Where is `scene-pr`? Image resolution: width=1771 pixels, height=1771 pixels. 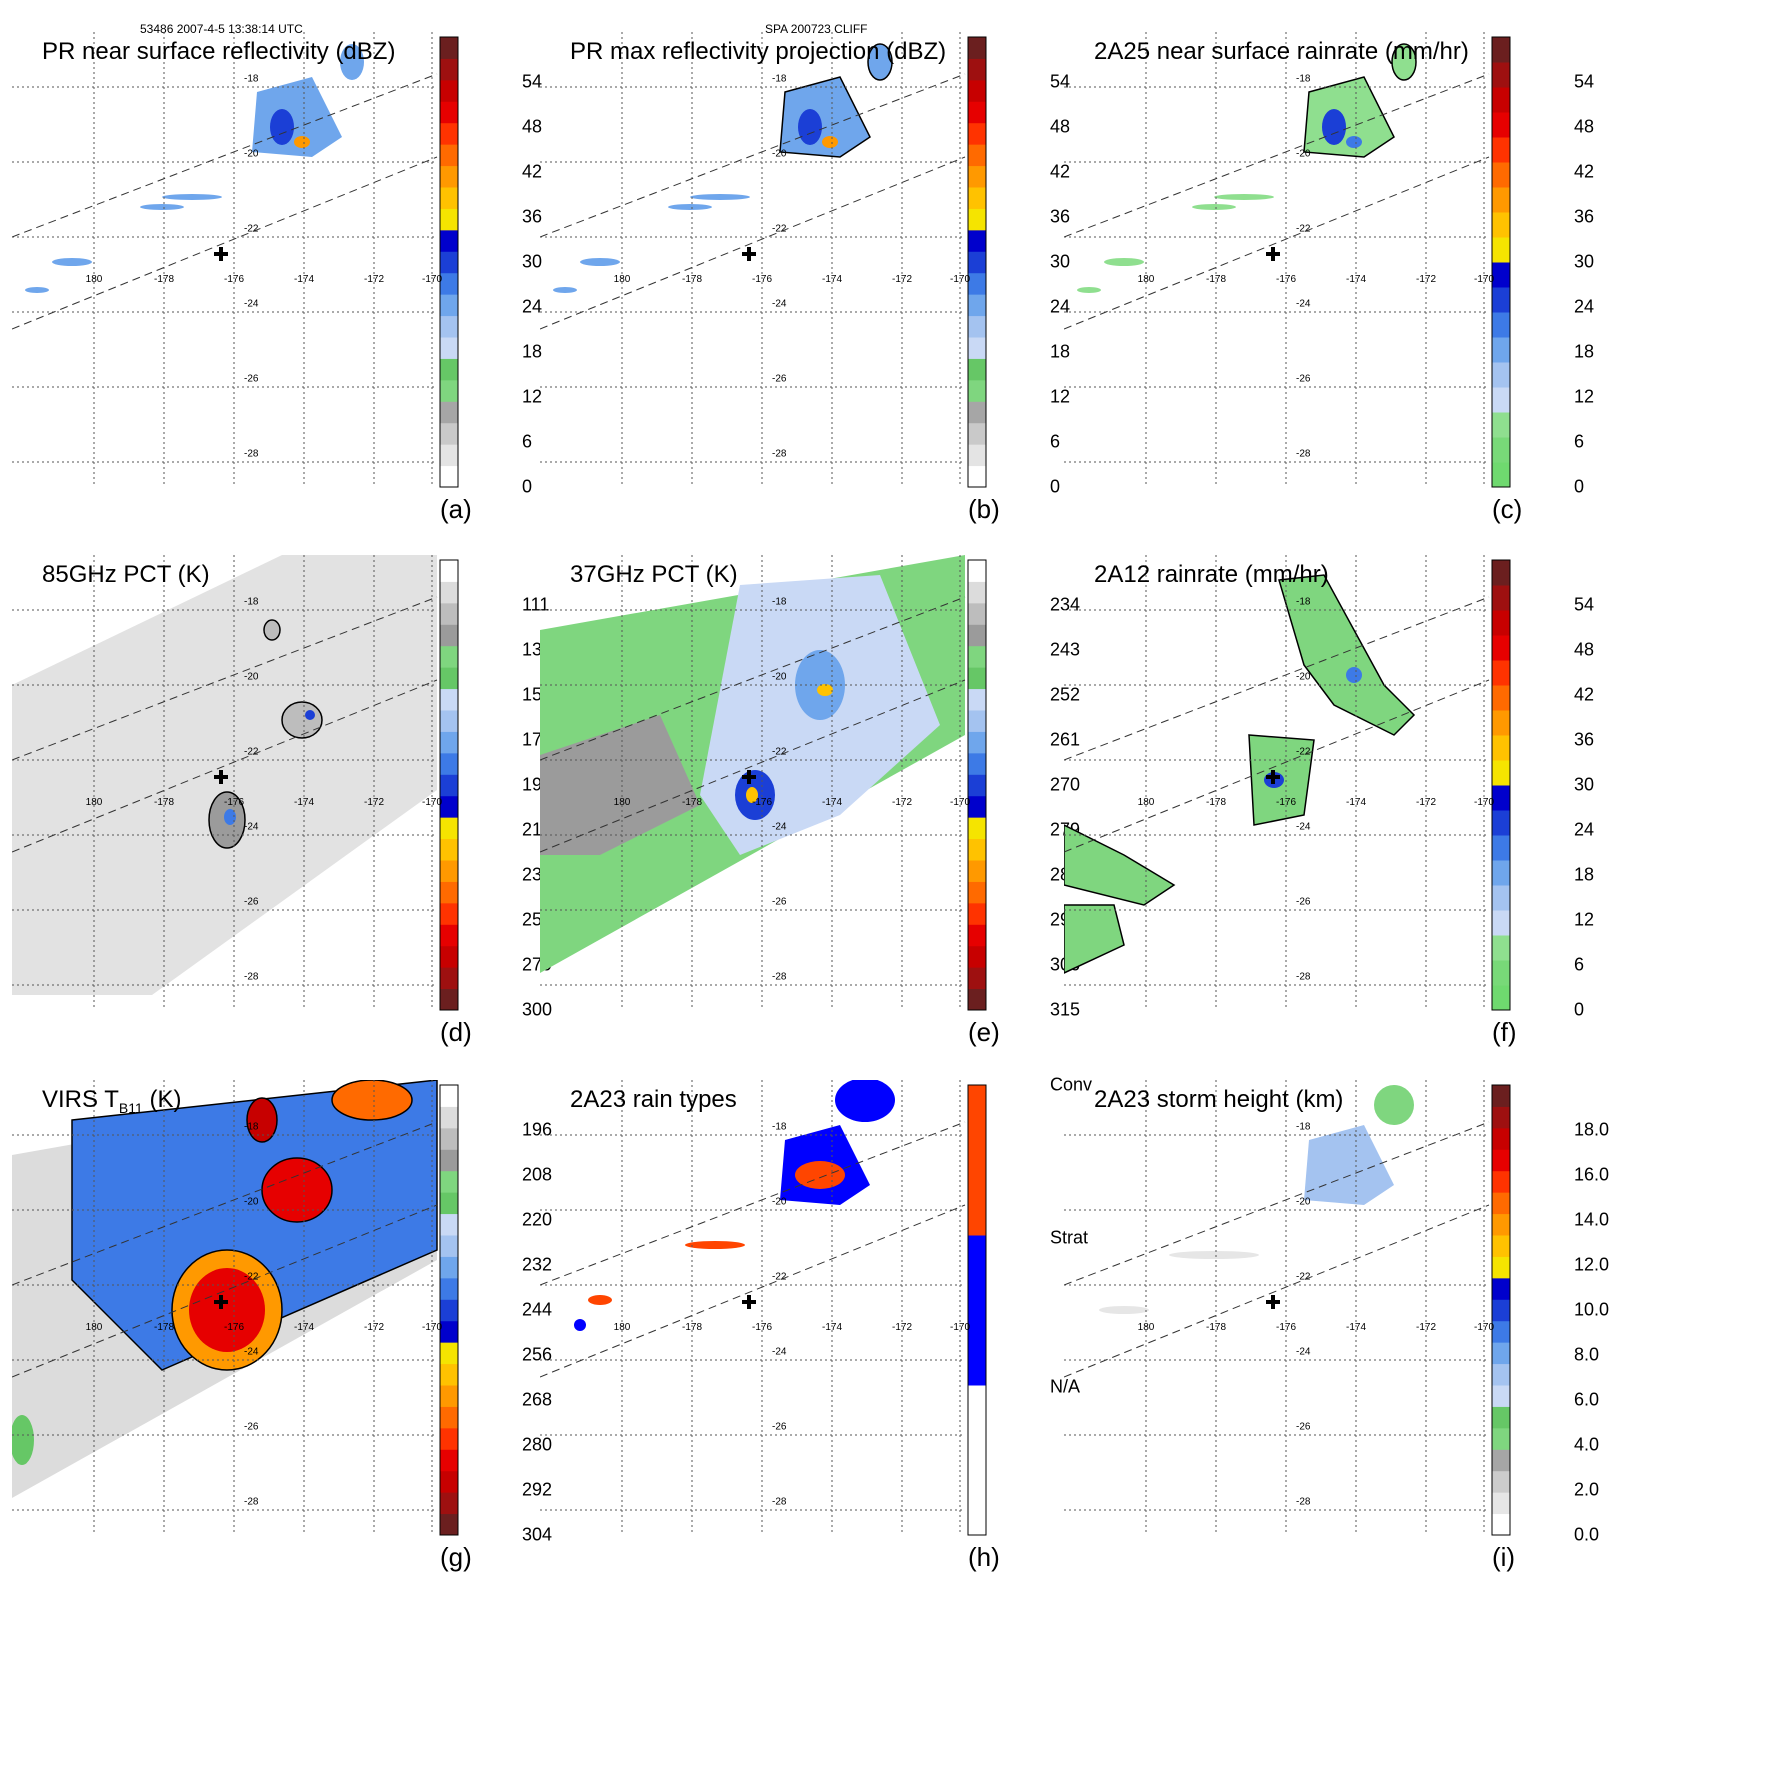
scene-pr is located at coordinates (194, 168).